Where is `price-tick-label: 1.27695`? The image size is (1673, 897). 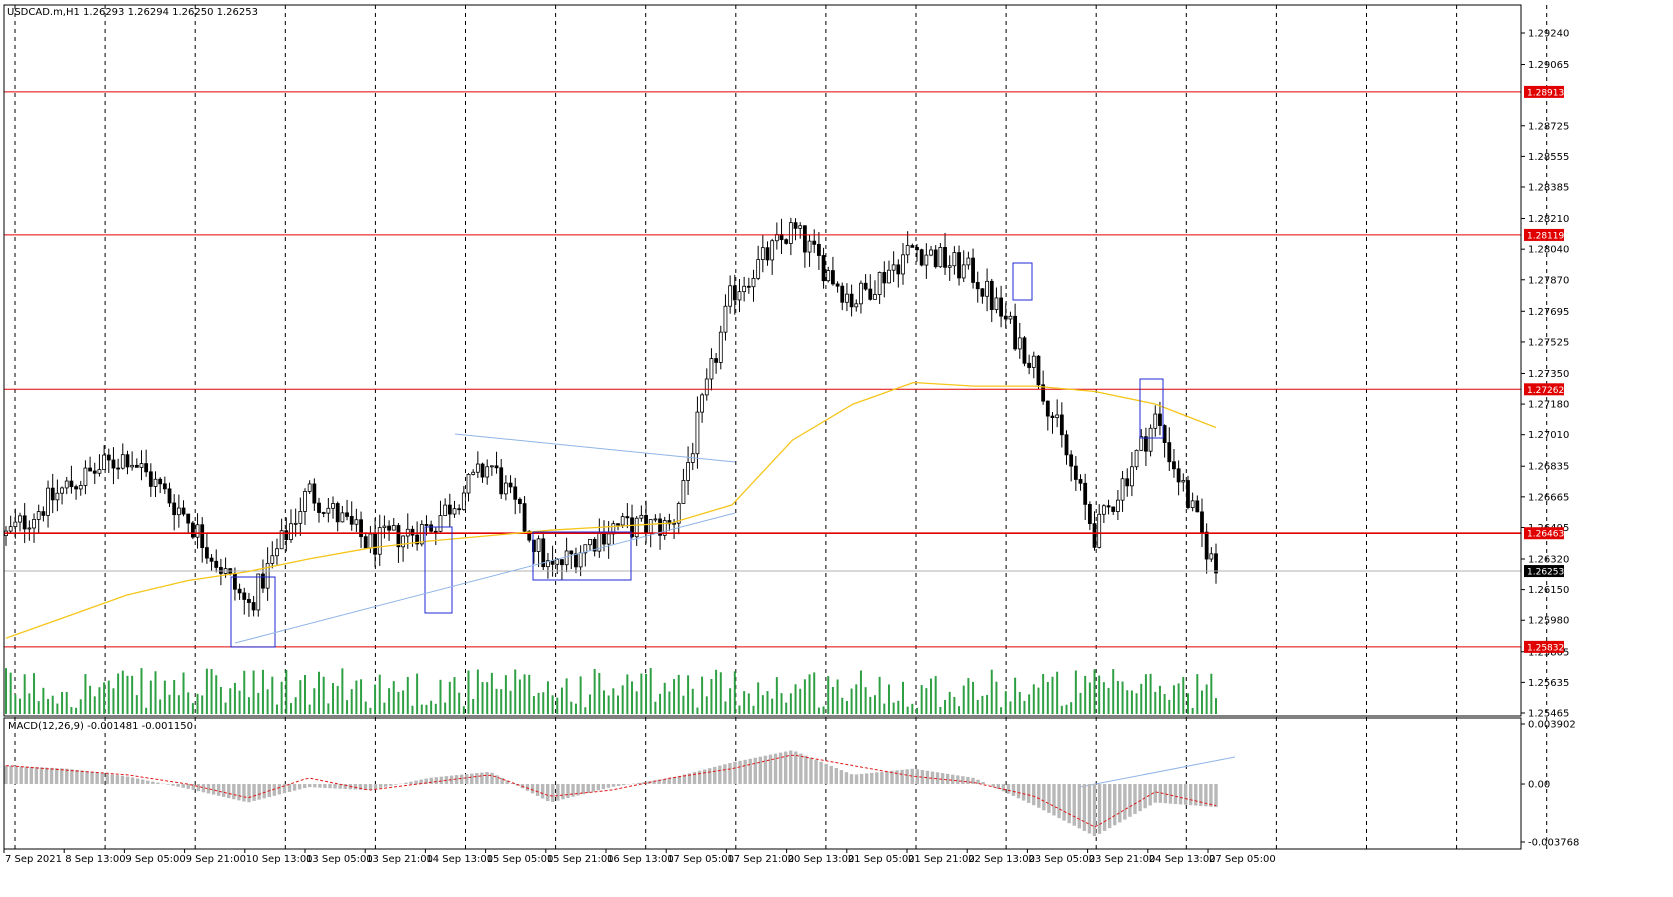 price-tick-label: 1.27695 is located at coordinates (1548, 312).